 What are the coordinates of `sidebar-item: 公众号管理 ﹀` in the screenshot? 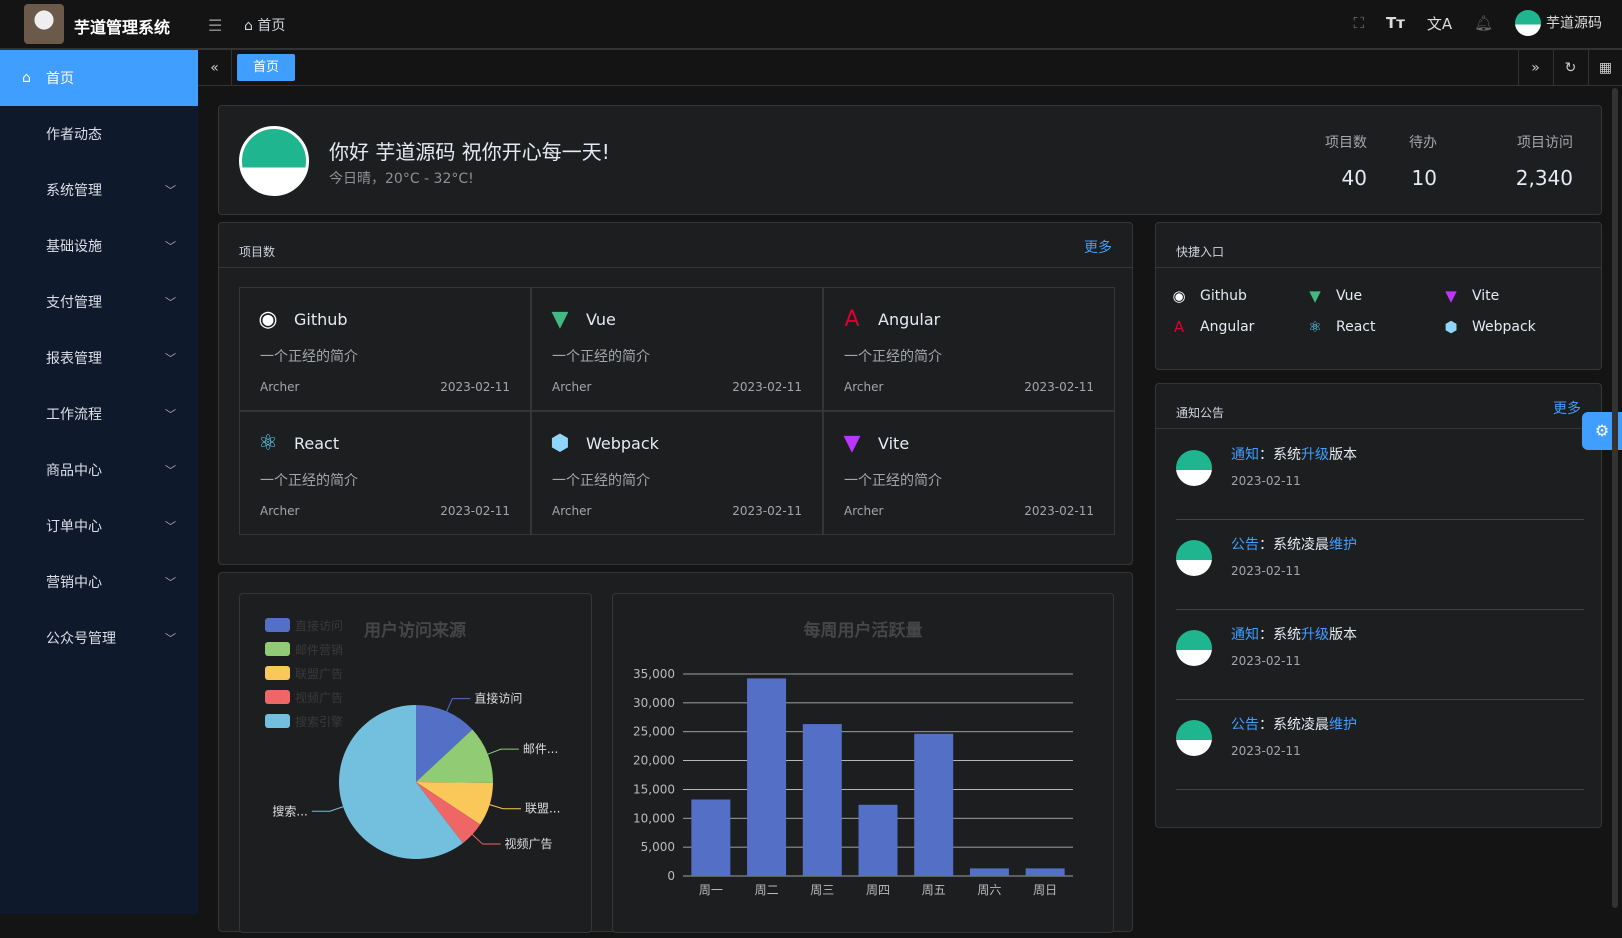 It's located at (111, 639).